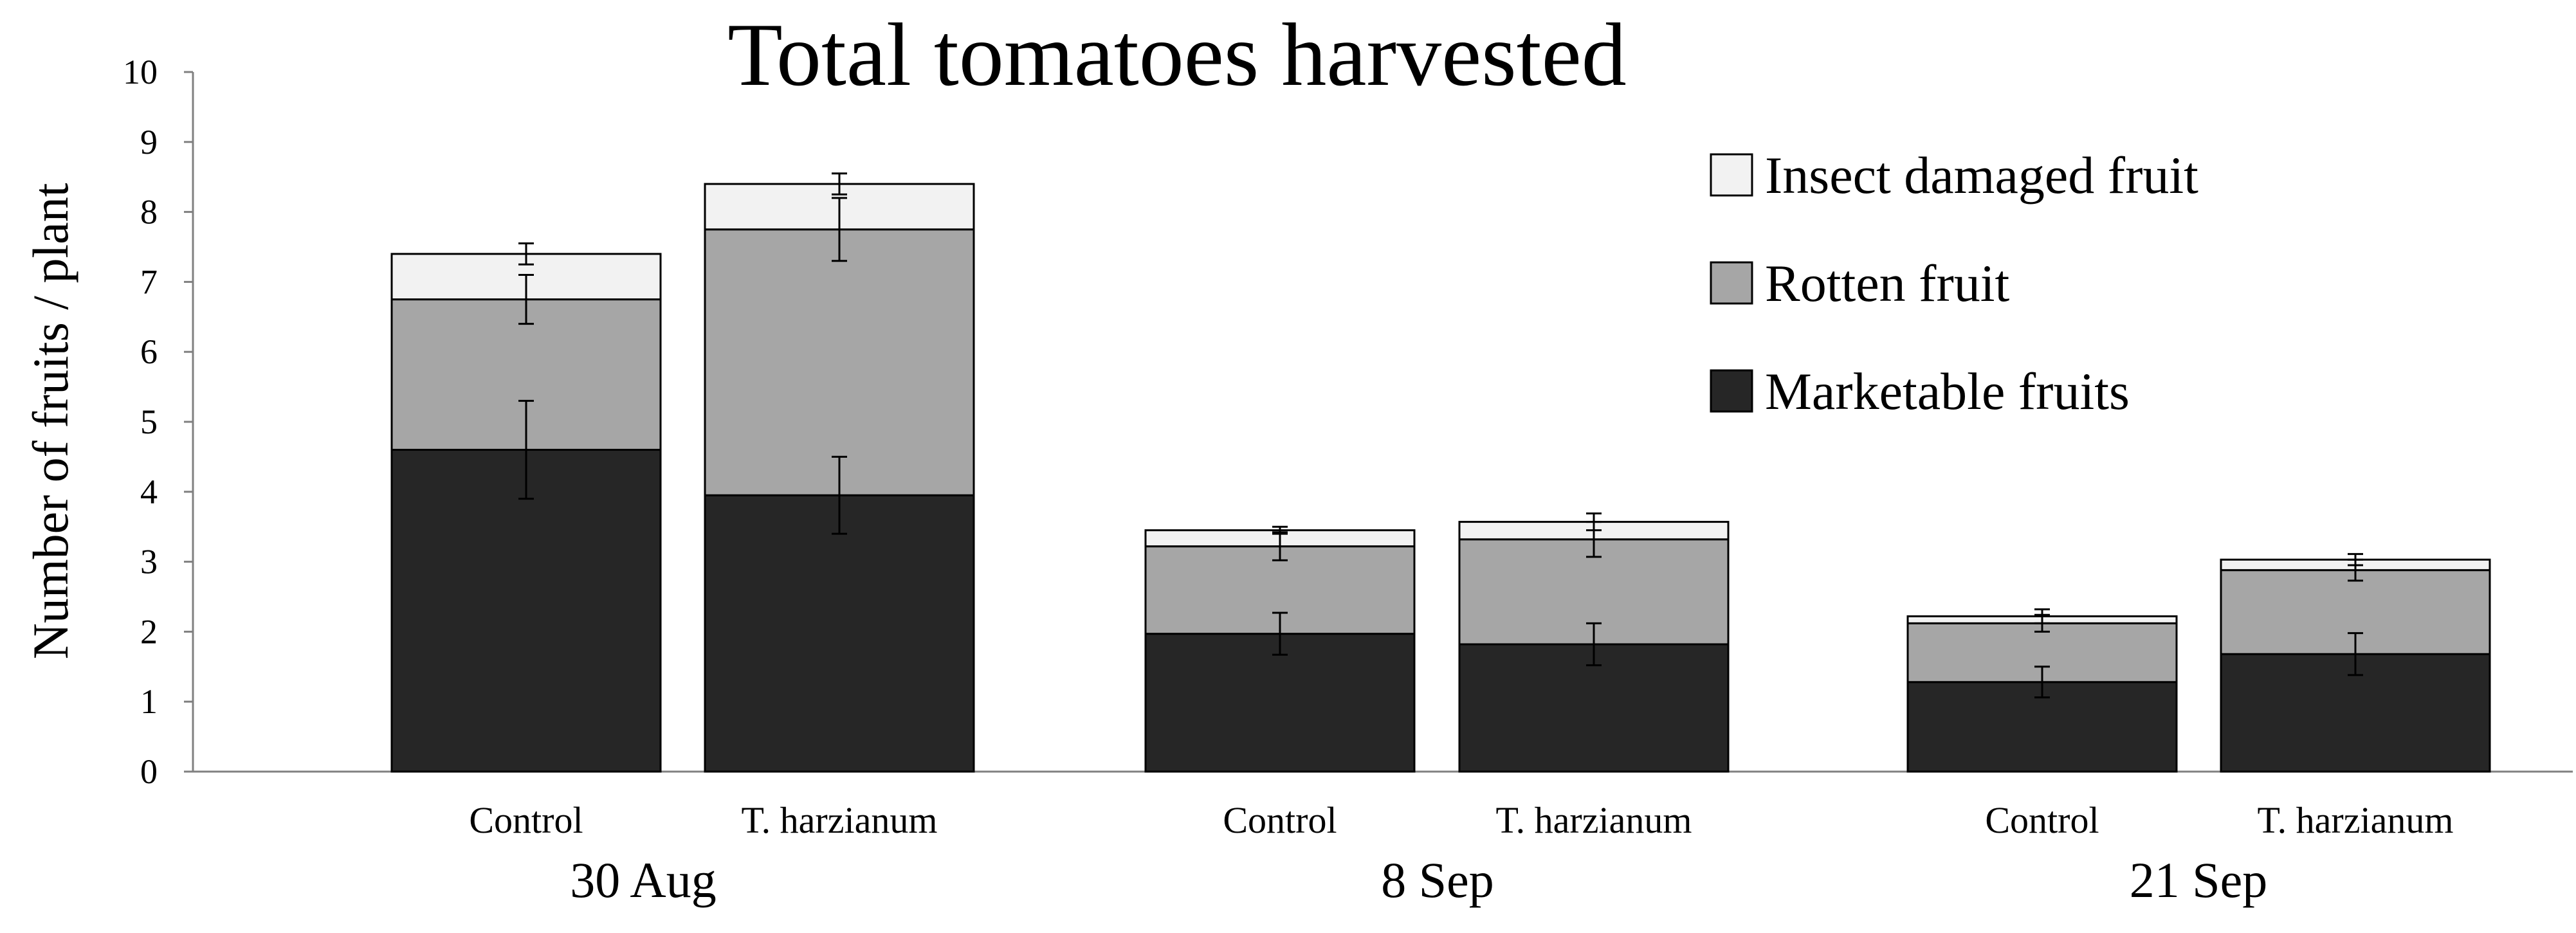 The image size is (2576, 933). I want to click on y-axis-label: Number of fruits / plant, so click(50, 421).